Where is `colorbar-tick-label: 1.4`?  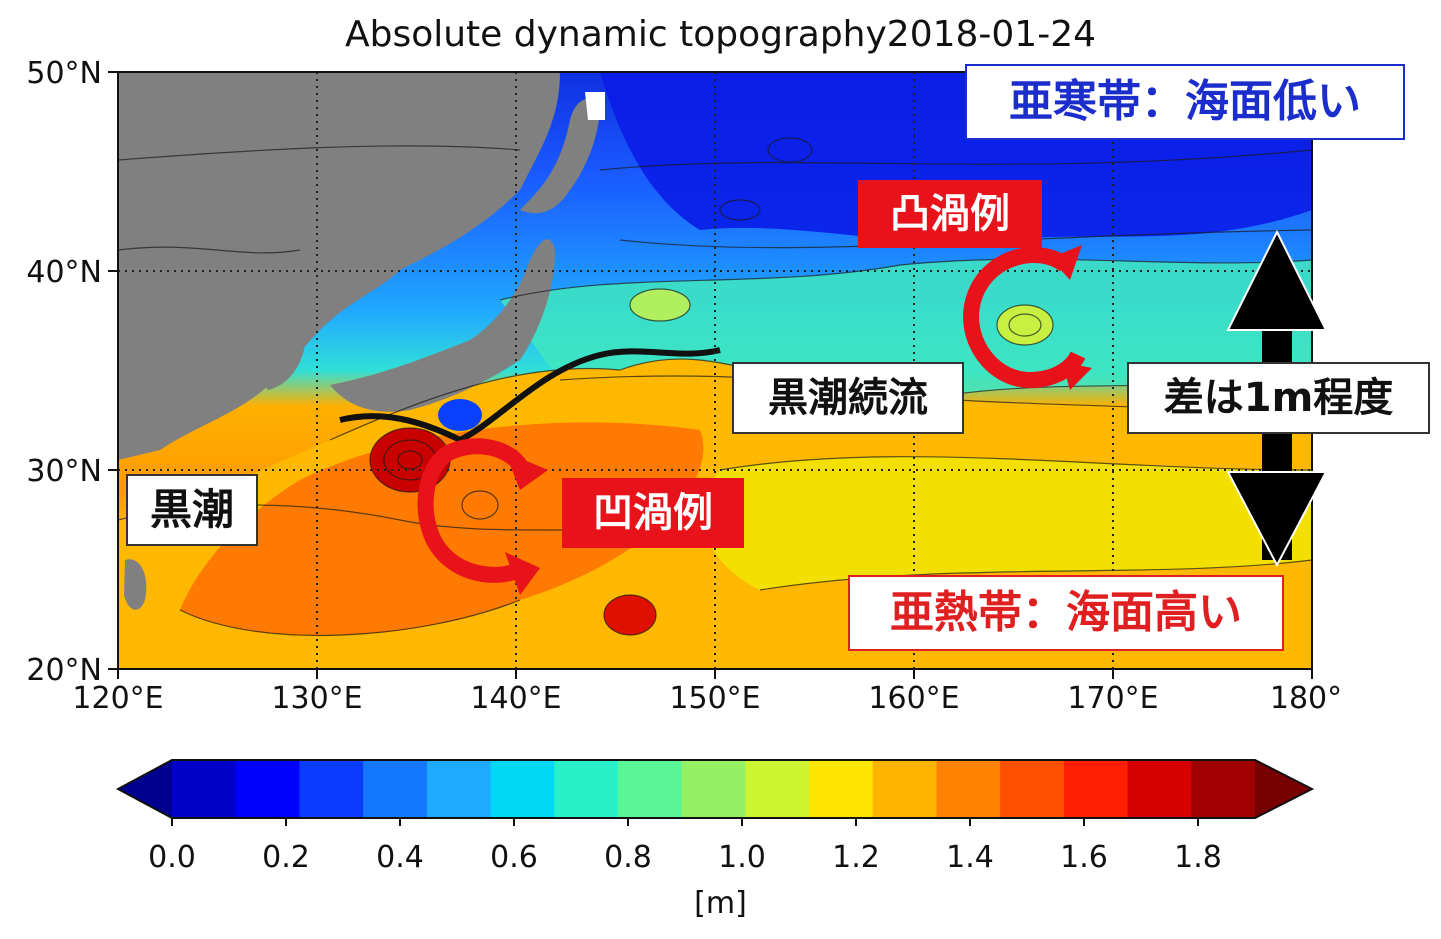 colorbar-tick-label: 1.4 is located at coordinates (970, 857).